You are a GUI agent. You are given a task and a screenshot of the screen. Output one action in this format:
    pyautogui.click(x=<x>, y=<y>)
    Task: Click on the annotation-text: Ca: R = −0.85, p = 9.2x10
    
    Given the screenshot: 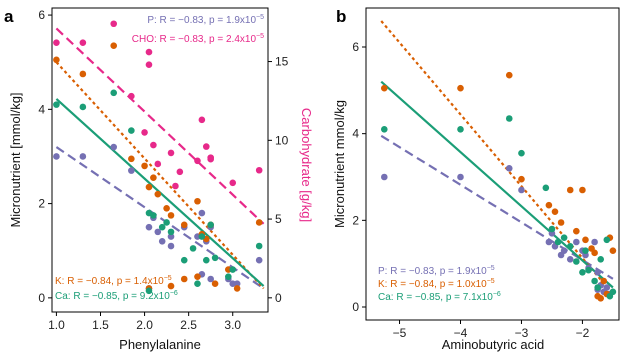 What is the action you would take?
    pyautogui.click(x=112, y=296)
    